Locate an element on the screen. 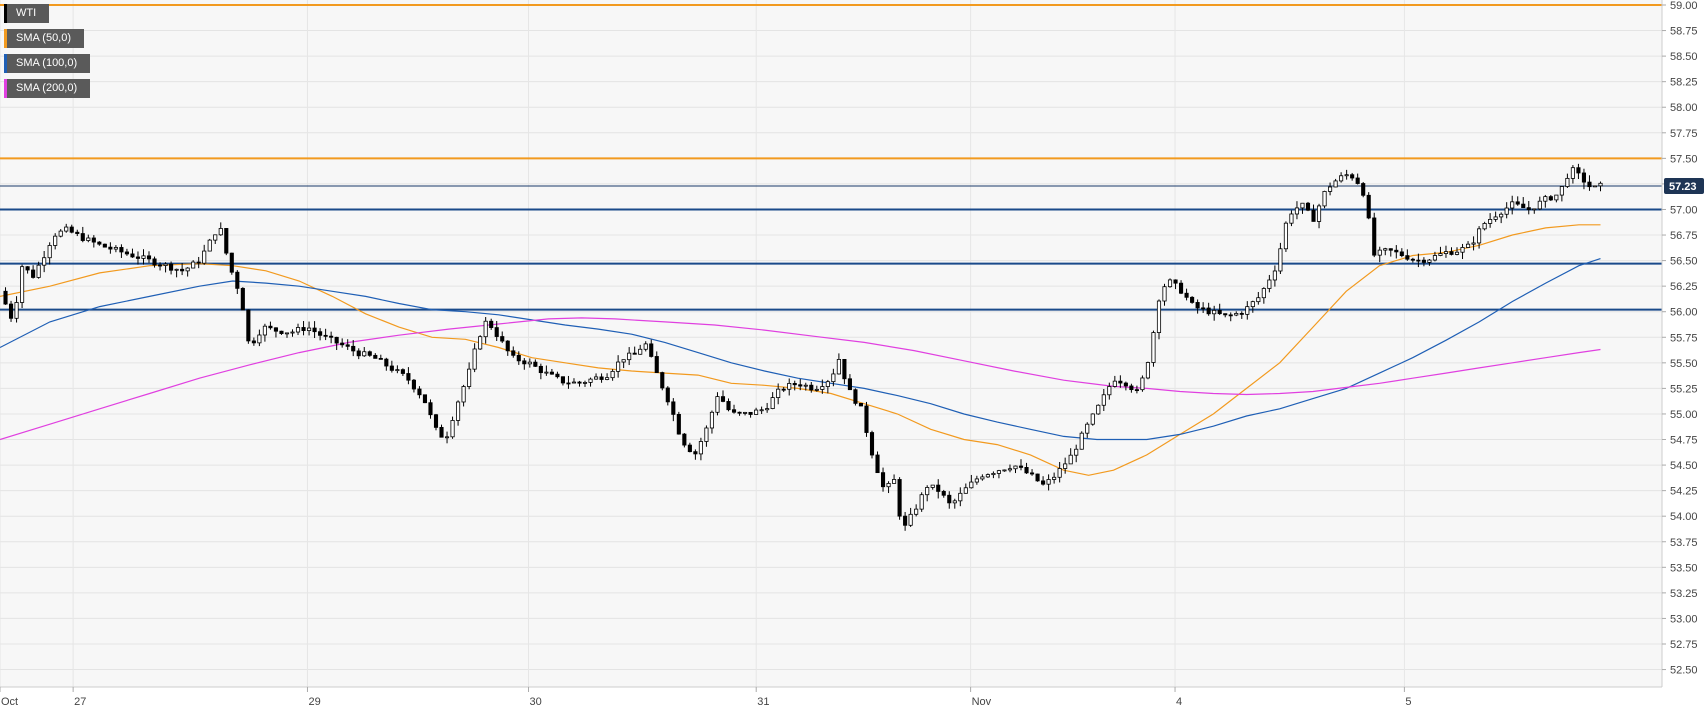 This screenshot has width=1707, height=712. y-tick-label: 58.75 is located at coordinates (1684, 32).